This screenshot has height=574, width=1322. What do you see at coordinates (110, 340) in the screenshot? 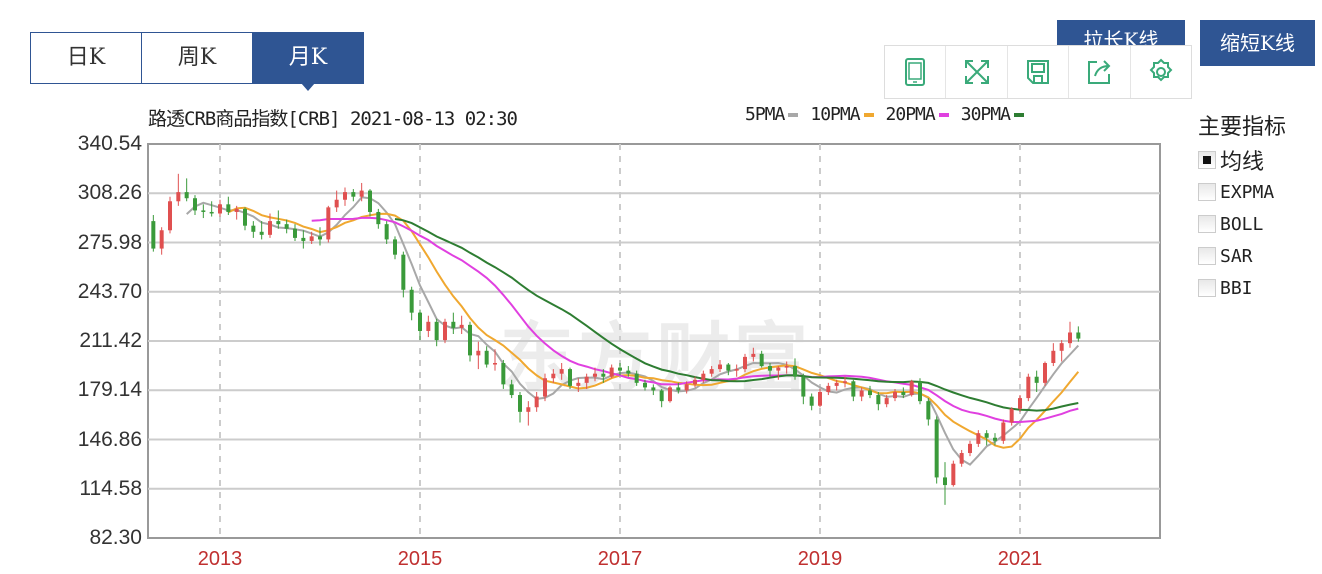
I see `y-tick-label: 211.42` at bounding box center [110, 340].